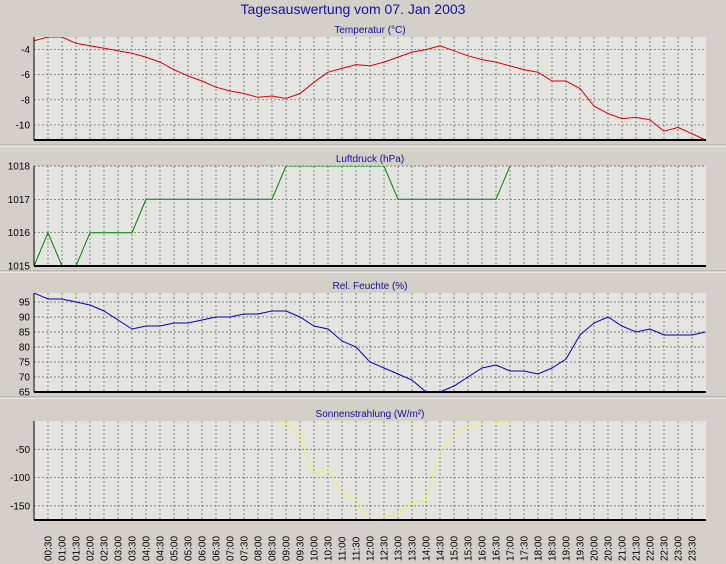 The height and width of the screenshot is (564, 726). What do you see at coordinates (19, 200) in the screenshot?
I see `y-tick-label: 1017` at bounding box center [19, 200].